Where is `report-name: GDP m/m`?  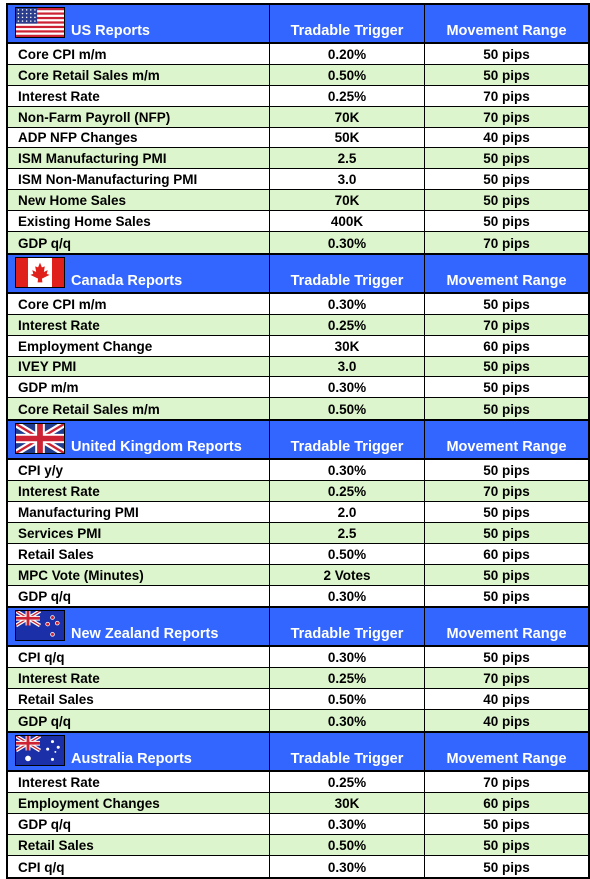 report-name: GDP m/m is located at coordinates (48, 388).